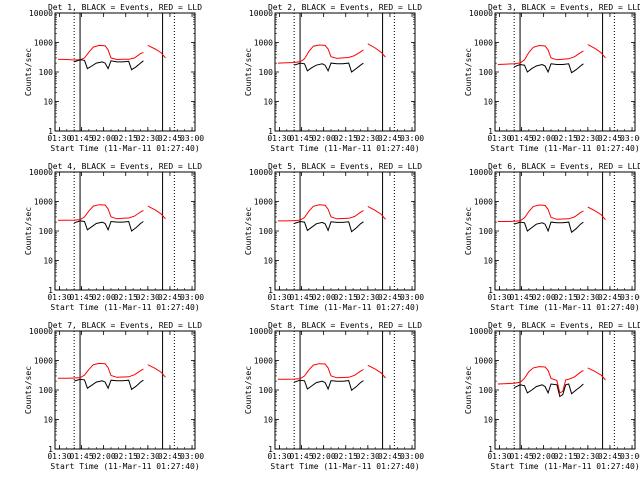  What do you see at coordinates (125, 325) in the screenshot?
I see `panel-title: Det 7, BLACK = Events, RED = LLD` at bounding box center [125, 325].